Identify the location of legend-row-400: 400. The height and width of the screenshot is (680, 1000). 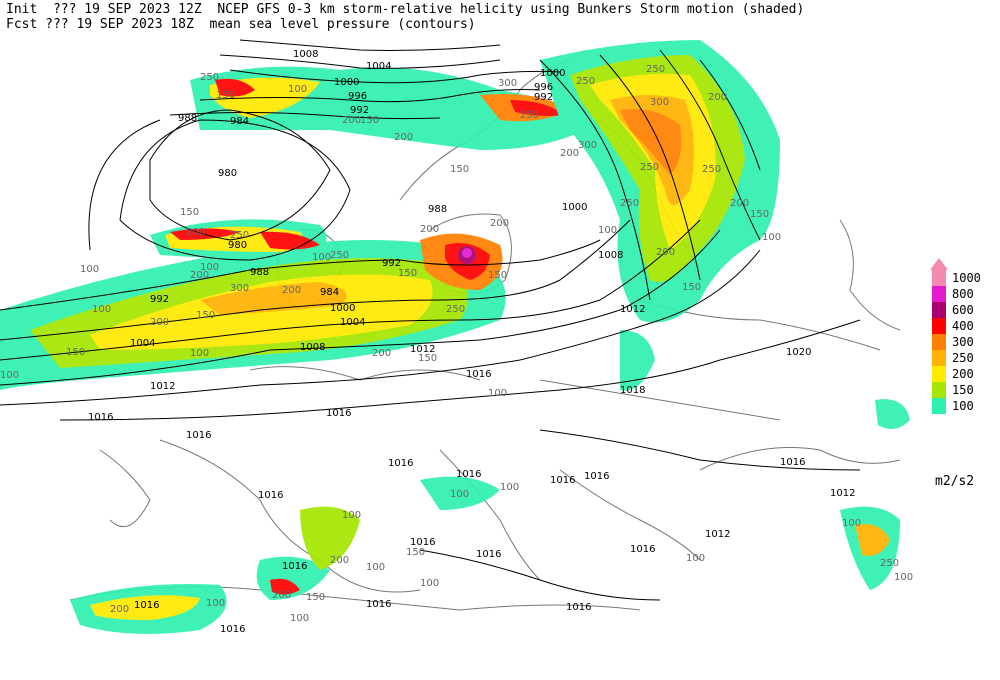
(963, 326).